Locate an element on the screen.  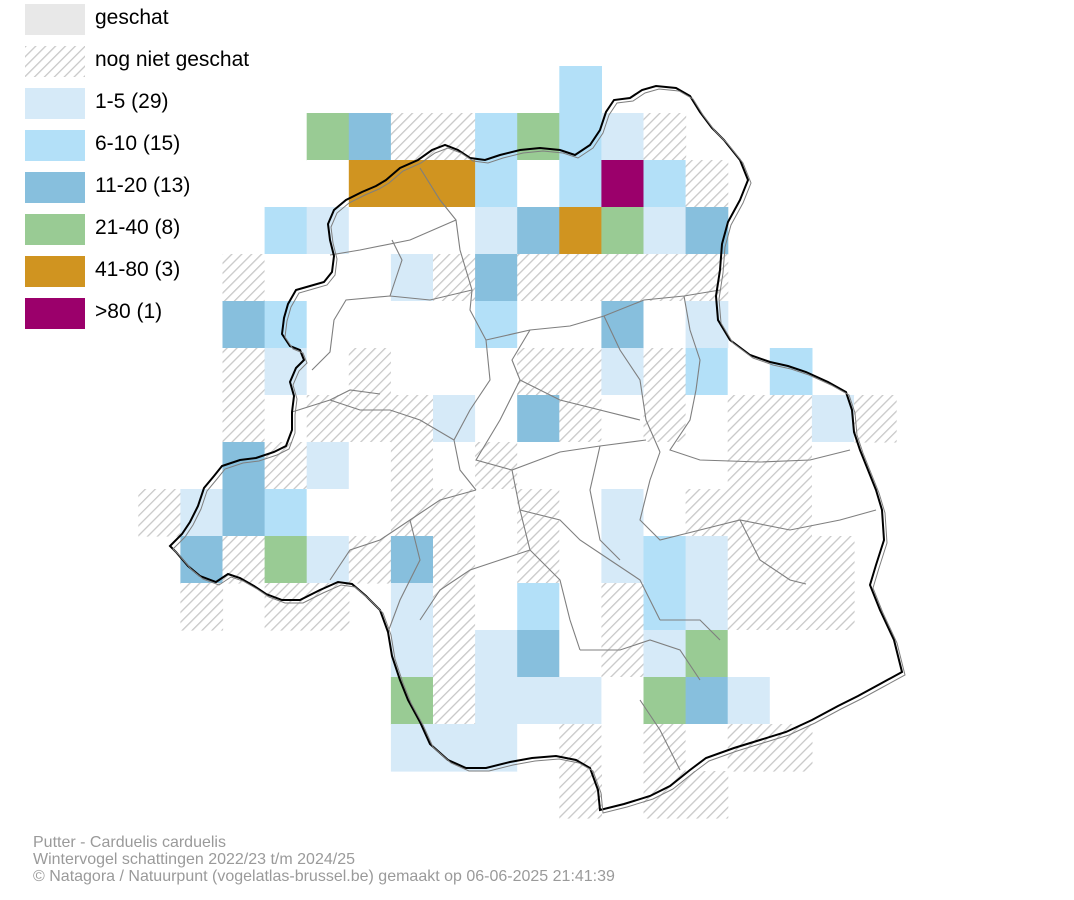
legend-item-80-plus: >80 (1) is located at coordinates (190, 315).